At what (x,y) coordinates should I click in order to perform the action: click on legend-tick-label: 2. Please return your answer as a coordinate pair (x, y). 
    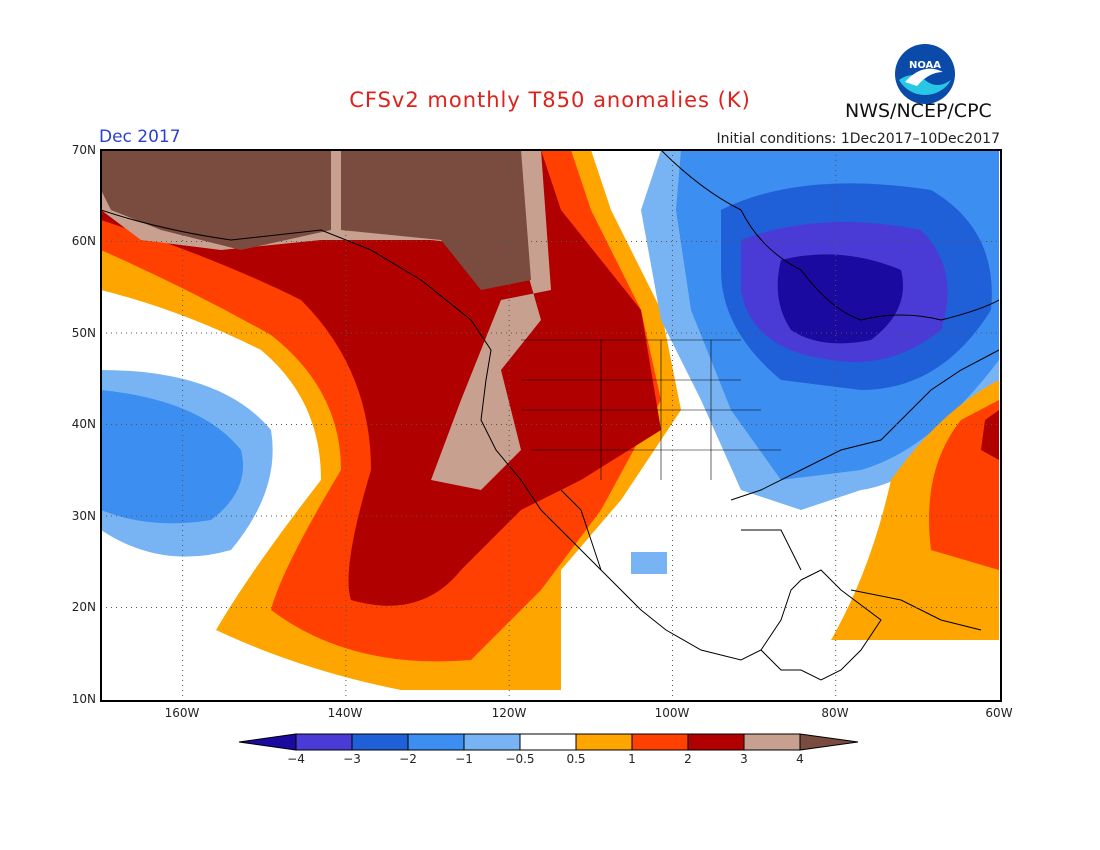
    Looking at the image, I should click on (688, 759).